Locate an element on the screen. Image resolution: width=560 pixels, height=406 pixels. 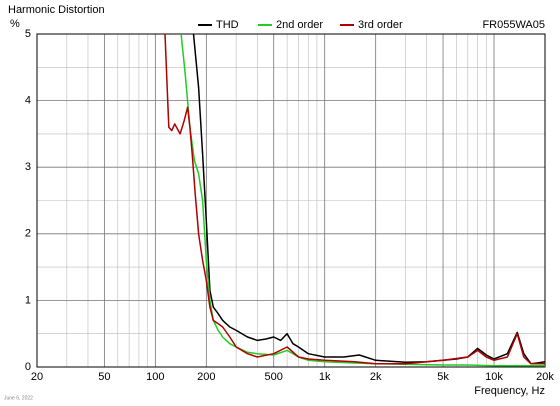
y-tick-label: 5 is located at coordinates (28, 34).